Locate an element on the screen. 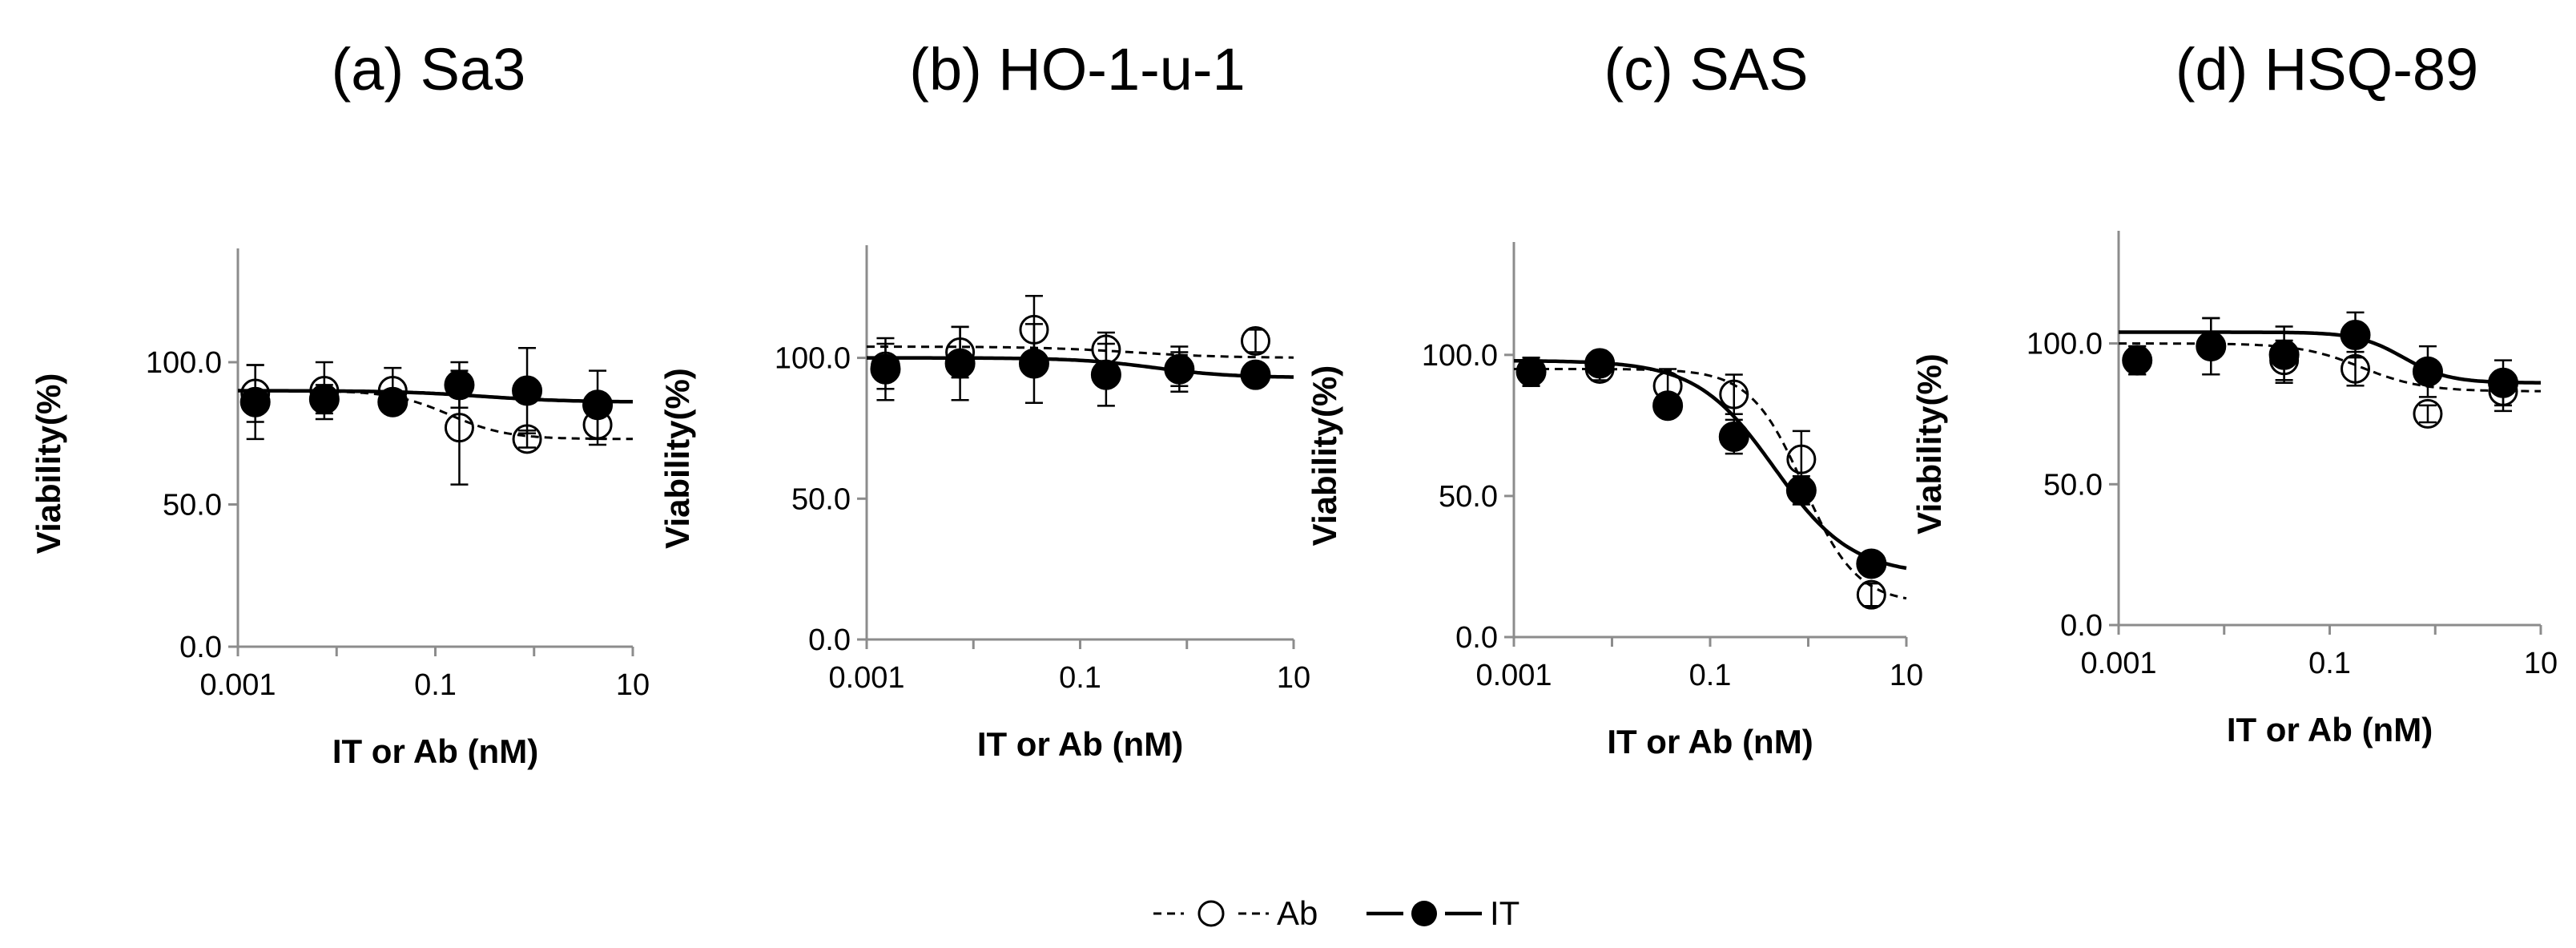  legend-marker-it is located at coordinates (1424, 913).